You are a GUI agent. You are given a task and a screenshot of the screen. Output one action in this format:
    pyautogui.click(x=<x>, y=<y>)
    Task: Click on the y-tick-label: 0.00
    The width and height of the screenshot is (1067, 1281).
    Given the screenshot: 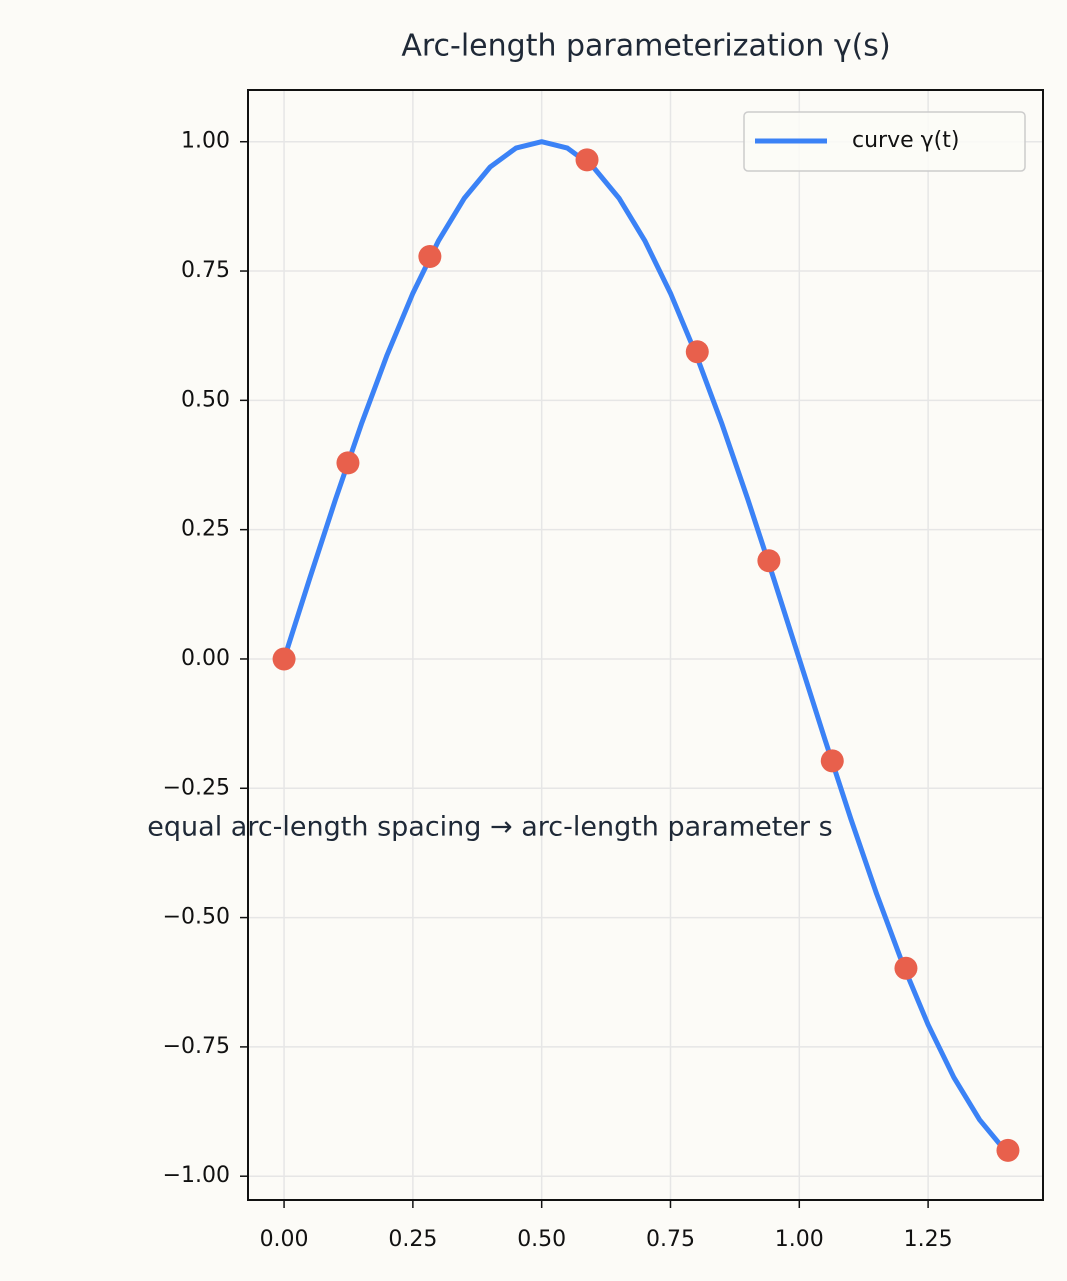 What is the action you would take?
    pyautogui.click(x=205, y=658)
    